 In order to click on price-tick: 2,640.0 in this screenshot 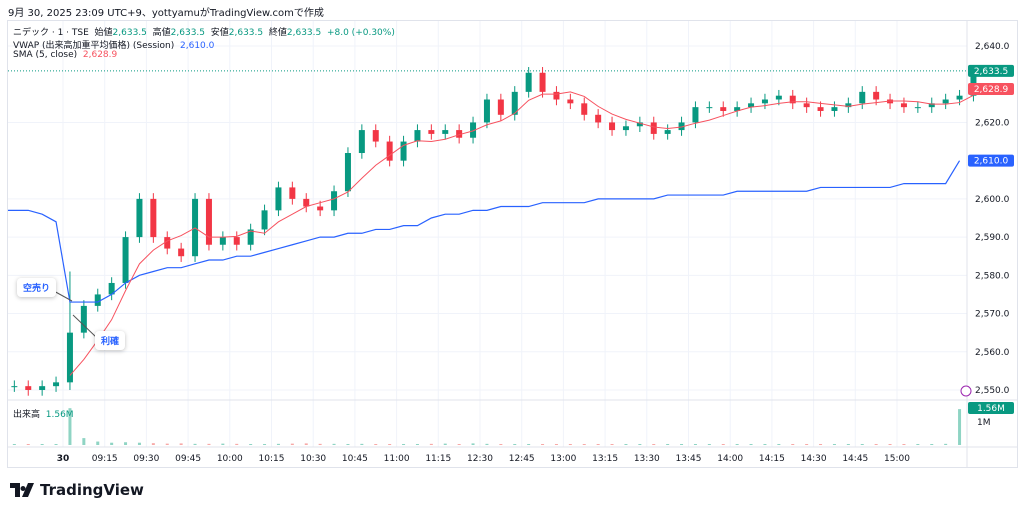, I will do `click(992, 47)`.